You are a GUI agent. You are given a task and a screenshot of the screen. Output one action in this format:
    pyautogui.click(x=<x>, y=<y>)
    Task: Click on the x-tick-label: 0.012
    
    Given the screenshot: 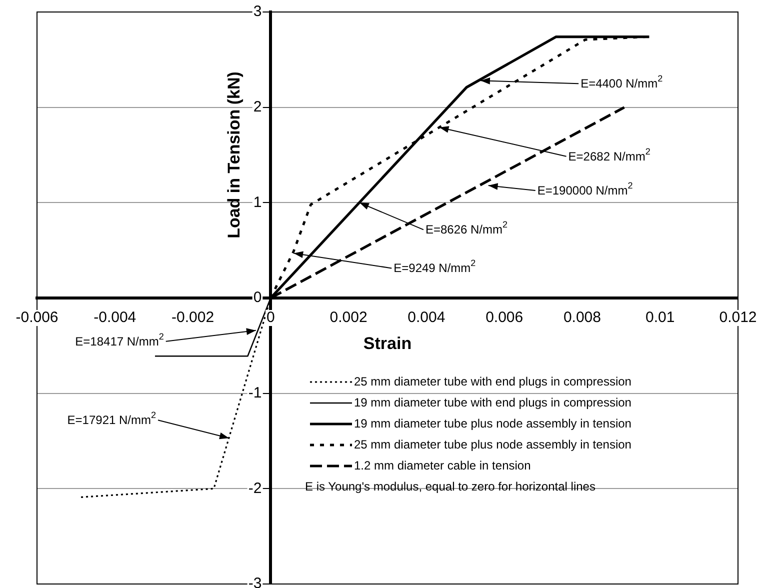 What is the action you would take?
    pyautogui.click(x=738, y=317)
    